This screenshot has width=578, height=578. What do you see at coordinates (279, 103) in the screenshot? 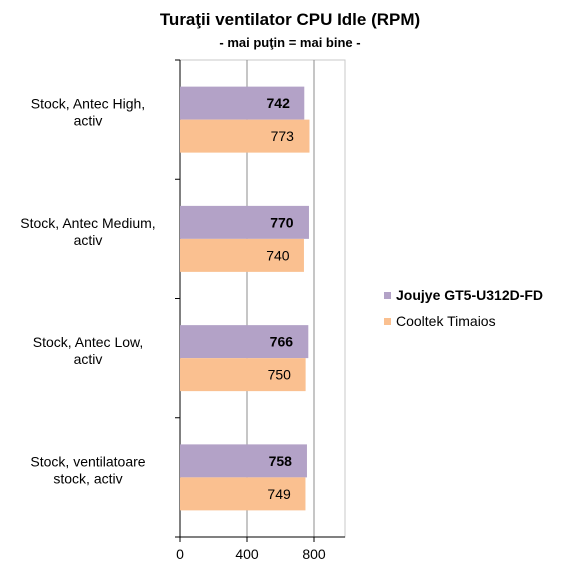
I see `data-label: 742` at bounding box center [279, 103].